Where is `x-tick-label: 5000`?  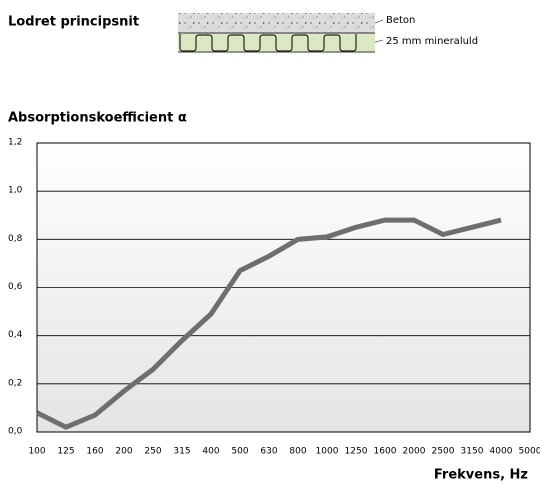
x-tick-label: 5000 is located at coordinates (529, 452).